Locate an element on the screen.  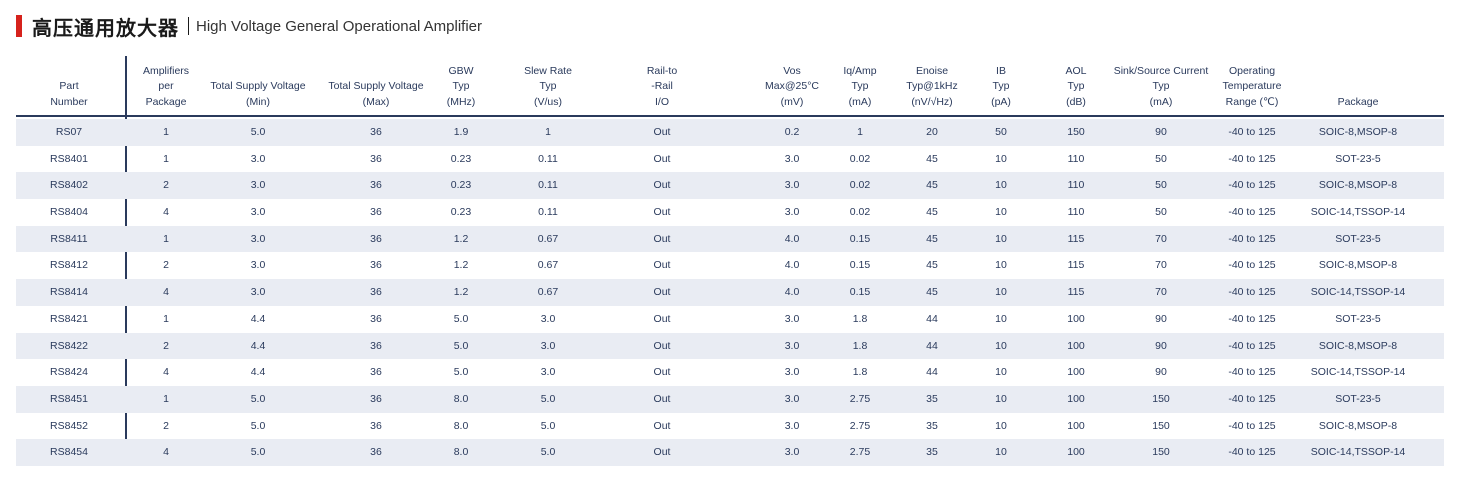
column-header-amps: Amplifiers per Package is located at coordinates (166, 83).